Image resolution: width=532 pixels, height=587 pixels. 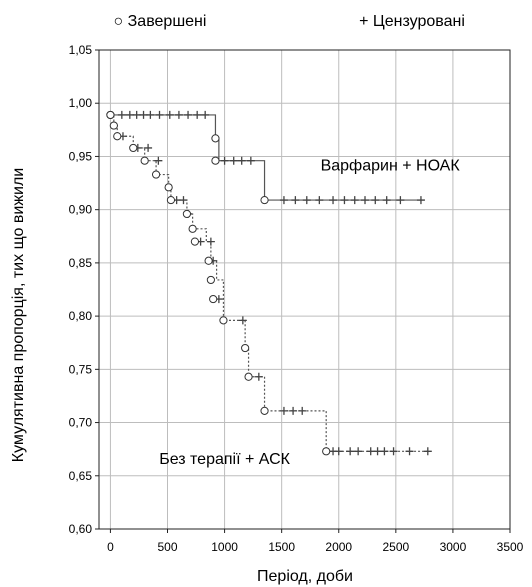 What do you see at coordinates (167, 547) in the screenshot?
I see `x-tick-label: 500` at bounding box center [167, 547].